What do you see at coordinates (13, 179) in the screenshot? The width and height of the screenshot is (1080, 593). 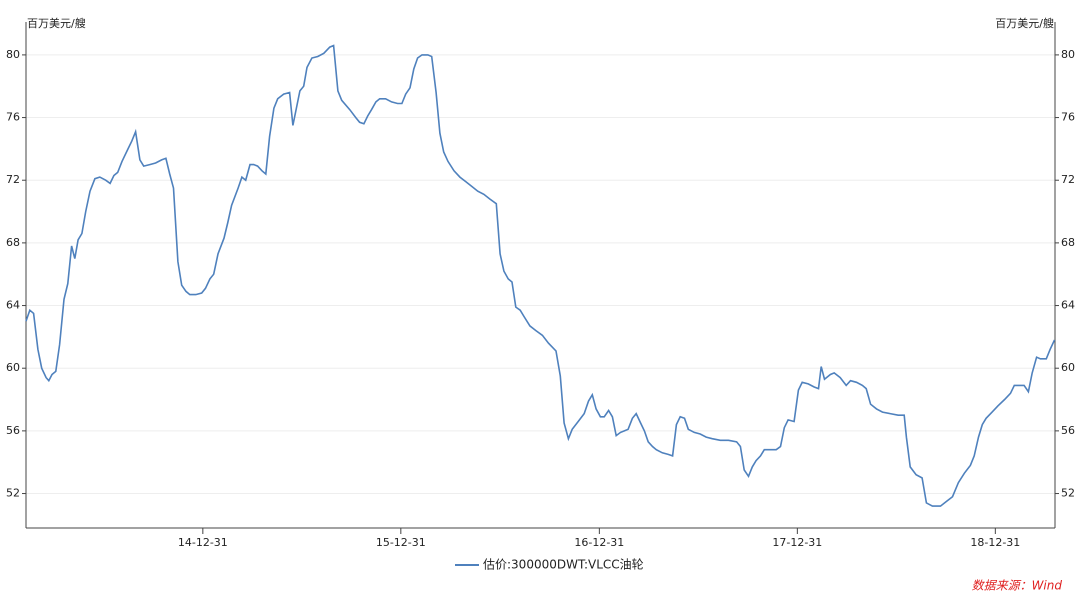 I see `y-tick-label: 72` at bounding box center [13, 179].